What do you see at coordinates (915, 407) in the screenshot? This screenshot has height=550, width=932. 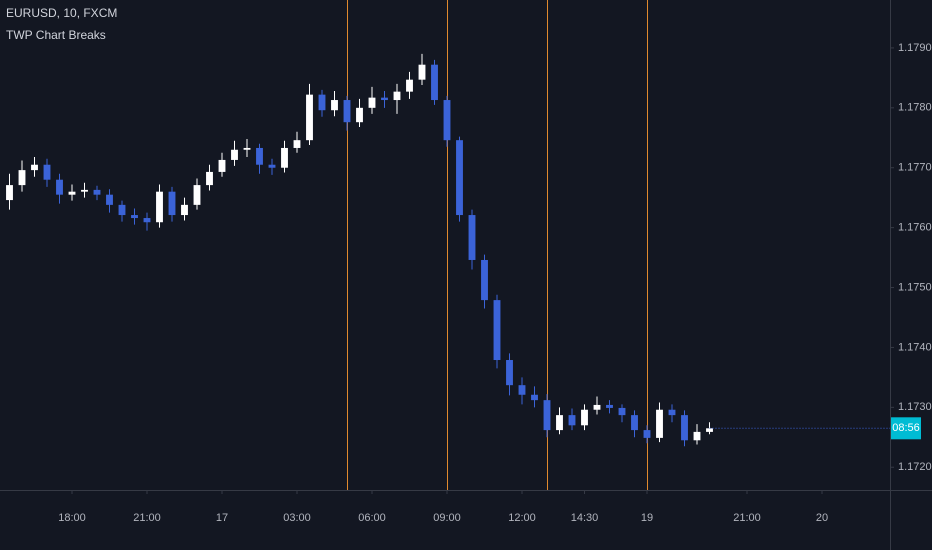 I see `y-tick-label: 1.17300` at bounding box center [915, 407].